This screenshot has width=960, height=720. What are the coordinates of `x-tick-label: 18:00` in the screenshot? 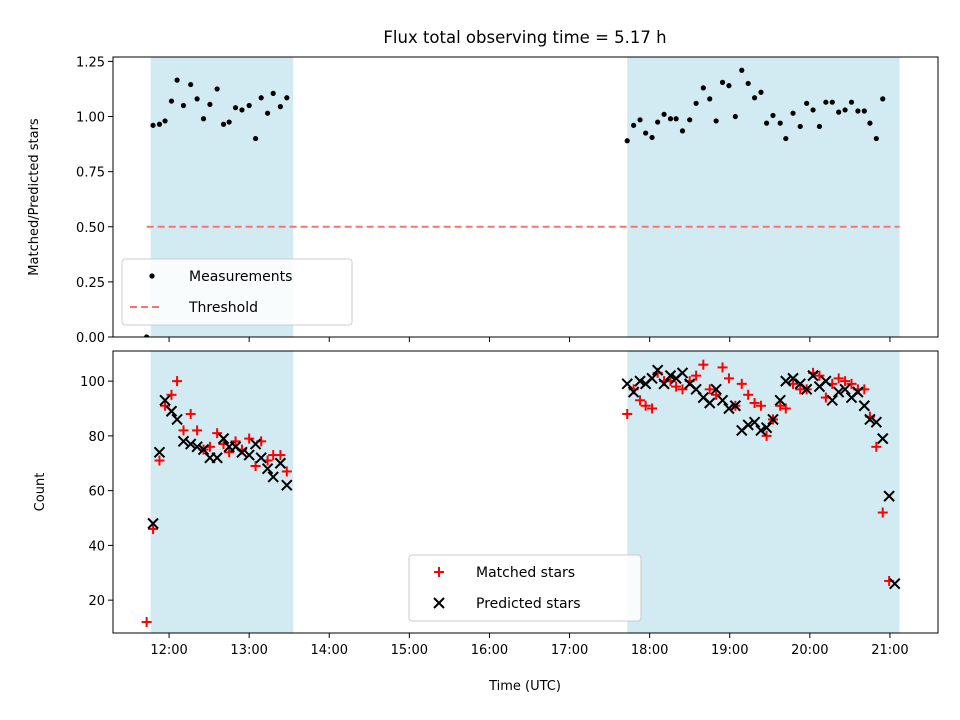 It's located at (649, 650).